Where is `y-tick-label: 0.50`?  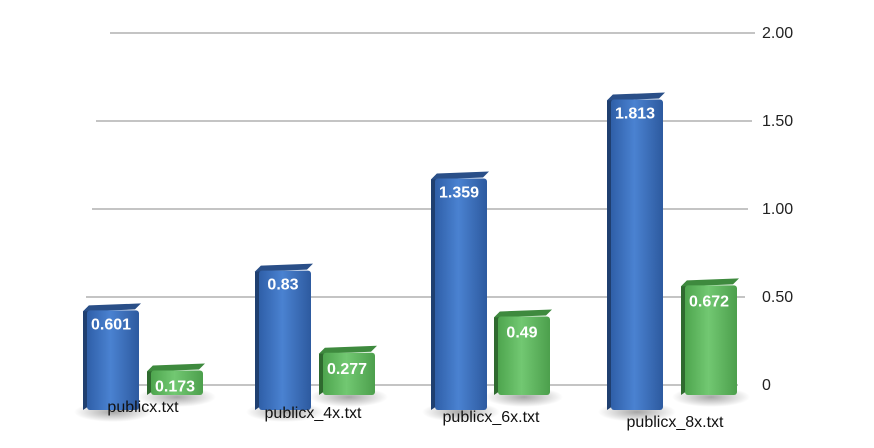 y-tick-label: 0.50 is located at coordinates (777, 297).